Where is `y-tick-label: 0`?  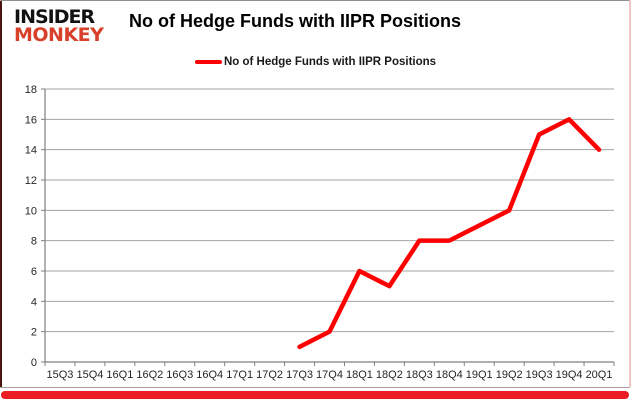
y-tick-label: 0 is located at coordinates (34, 363).